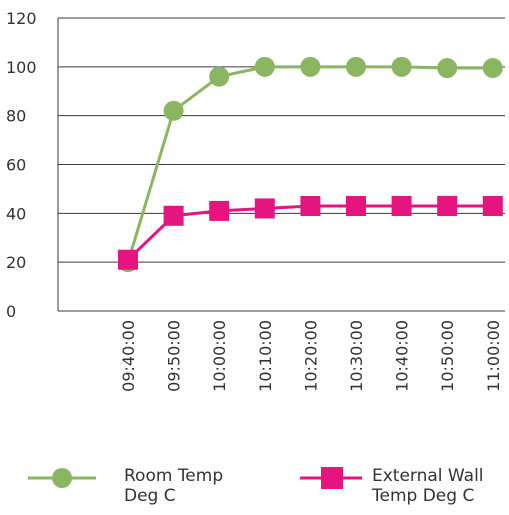  Describe the element at coordinates (493, 356) in the screenshot. I see `x-tick-label-11-00-00: 11:00:00` at that location.